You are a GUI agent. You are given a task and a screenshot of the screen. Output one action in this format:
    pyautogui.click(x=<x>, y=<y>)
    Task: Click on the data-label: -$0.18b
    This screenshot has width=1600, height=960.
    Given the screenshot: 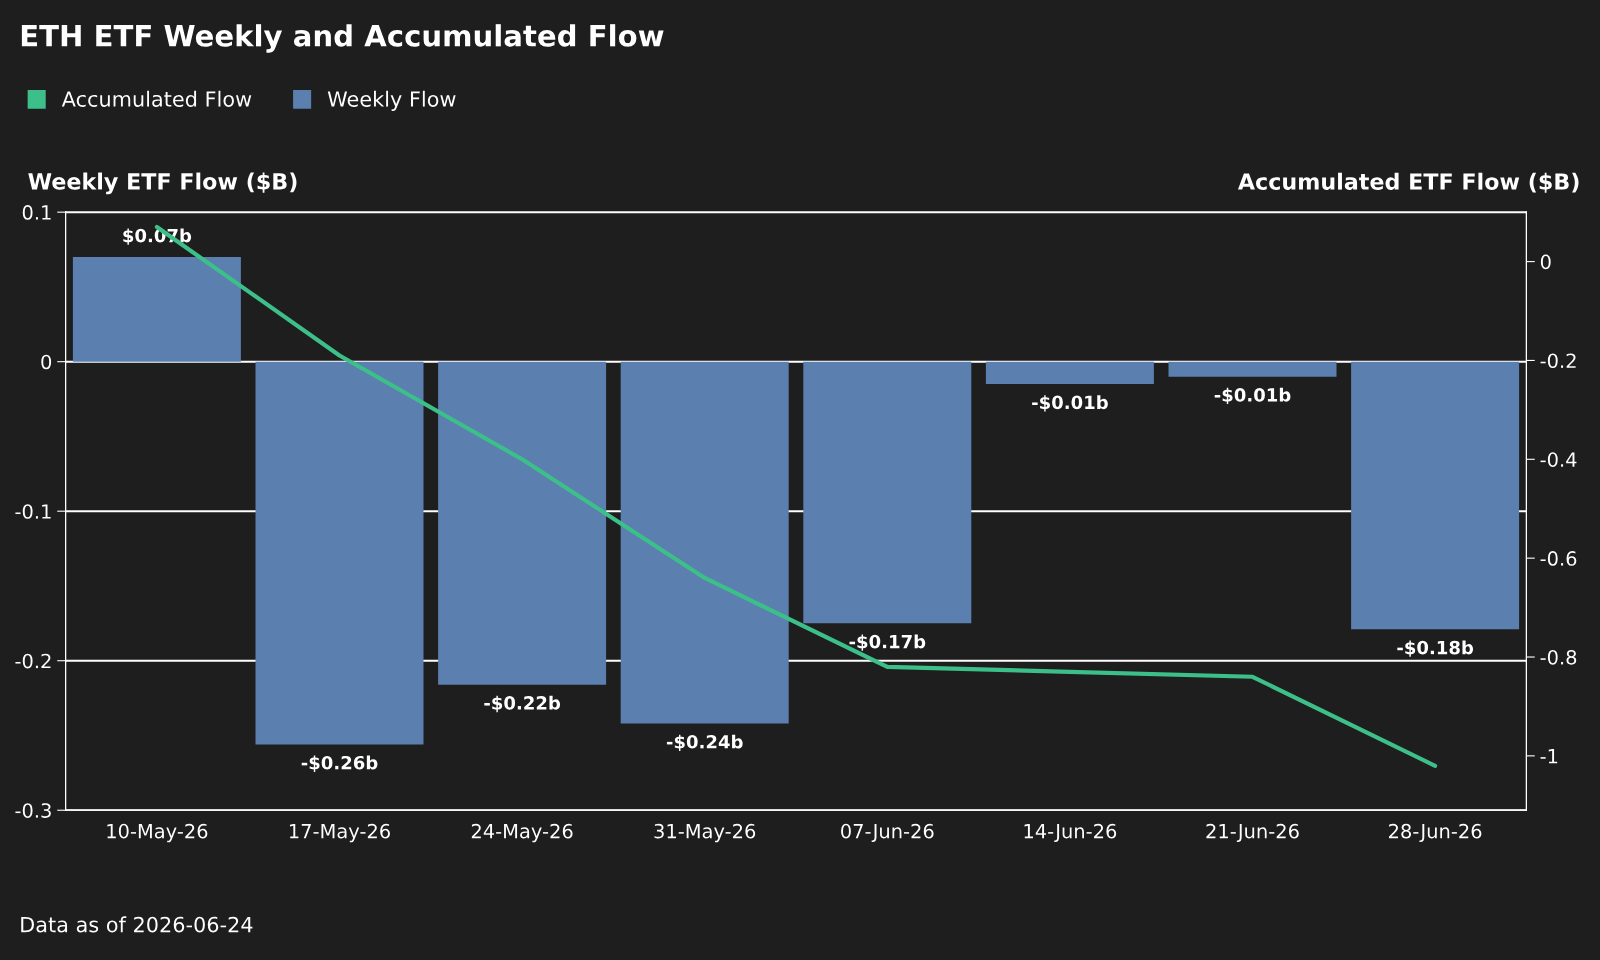 What is the action you would take?
    pyautogui.click(x=1435, y=648)
    